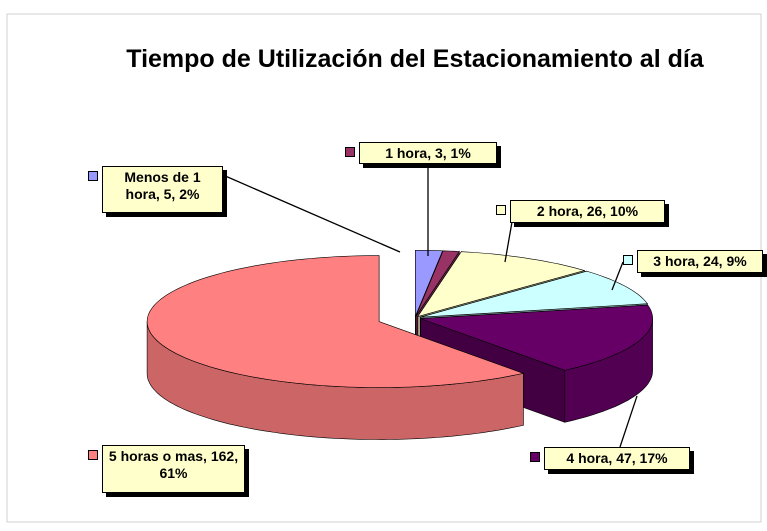 Image resolution: width=767 pixels, height=531 pixels. I want to click on data-label: Menos de 1 hora, 5, 2%, so click(162, 189).